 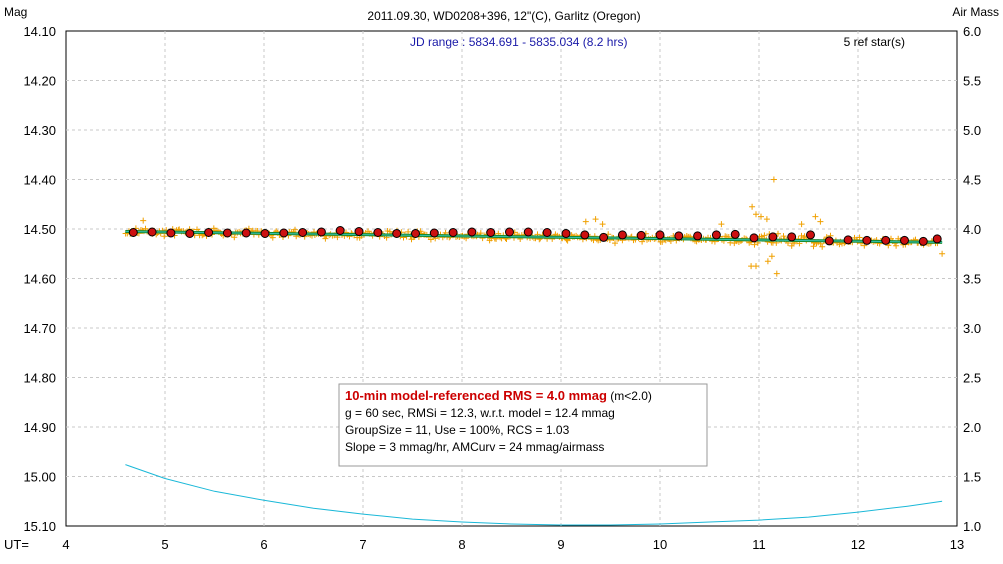 What do you see at coordinates (513, 544) in the screenshot?
I see `x-tick-labels: 4 5 6 7 8 9 10 11 12 13` at bounding box center [513, 544].